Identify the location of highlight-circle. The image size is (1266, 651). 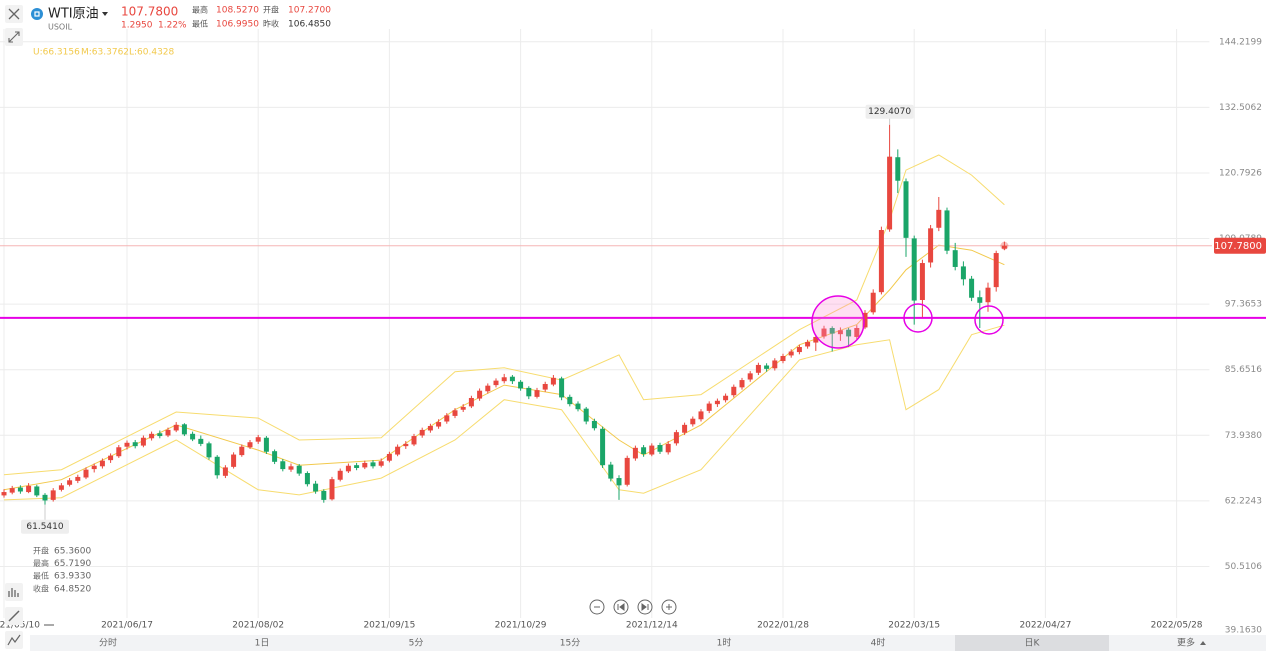
(838, 322).